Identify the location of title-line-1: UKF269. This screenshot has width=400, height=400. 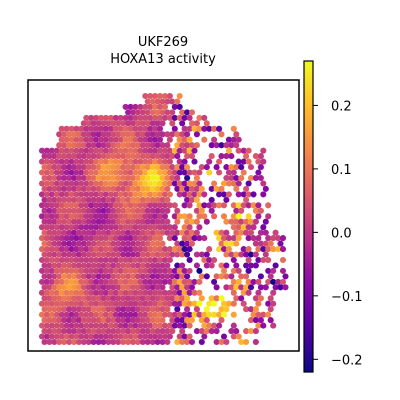
(163, 42).